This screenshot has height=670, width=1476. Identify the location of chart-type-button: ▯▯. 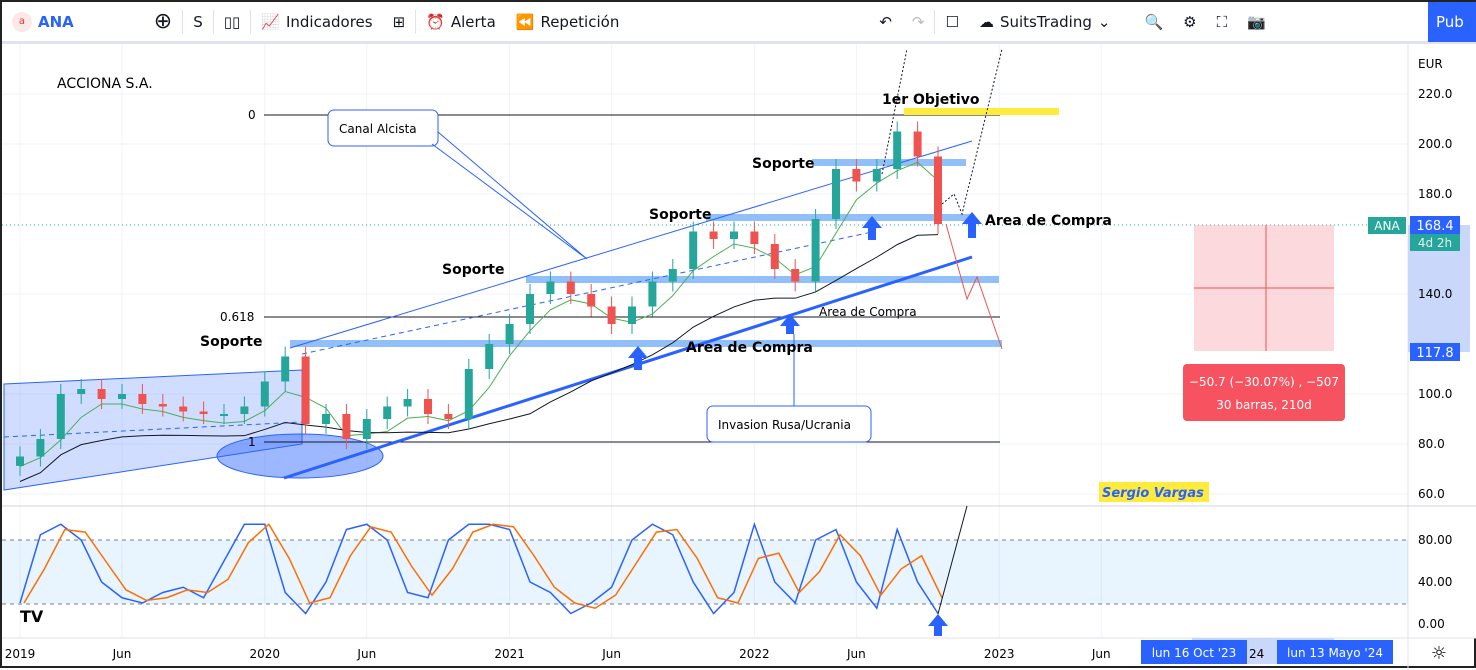
(232, 21).